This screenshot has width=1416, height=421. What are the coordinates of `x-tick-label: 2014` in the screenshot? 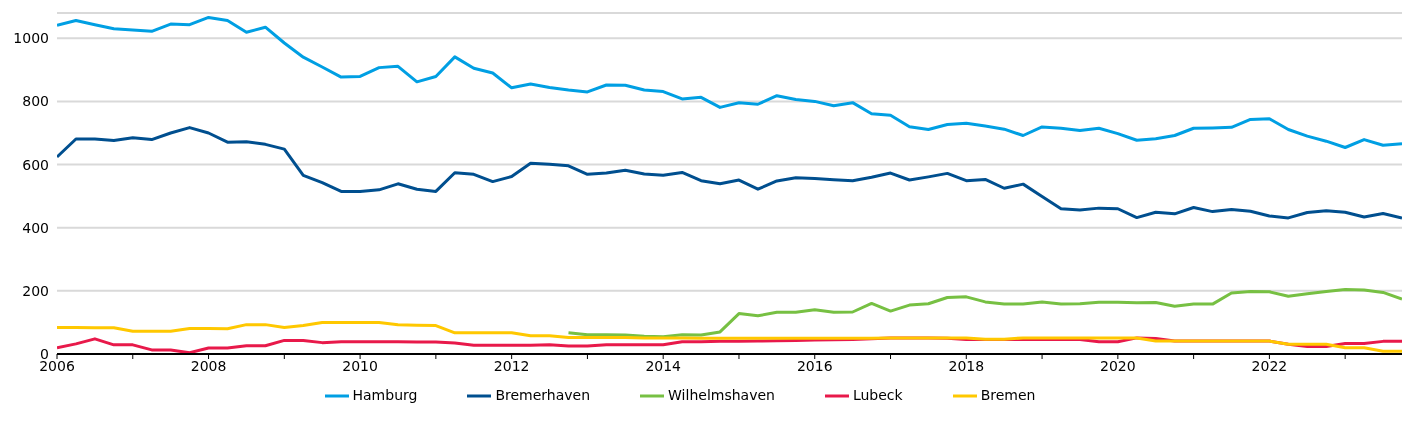 It's located at (663, 365).